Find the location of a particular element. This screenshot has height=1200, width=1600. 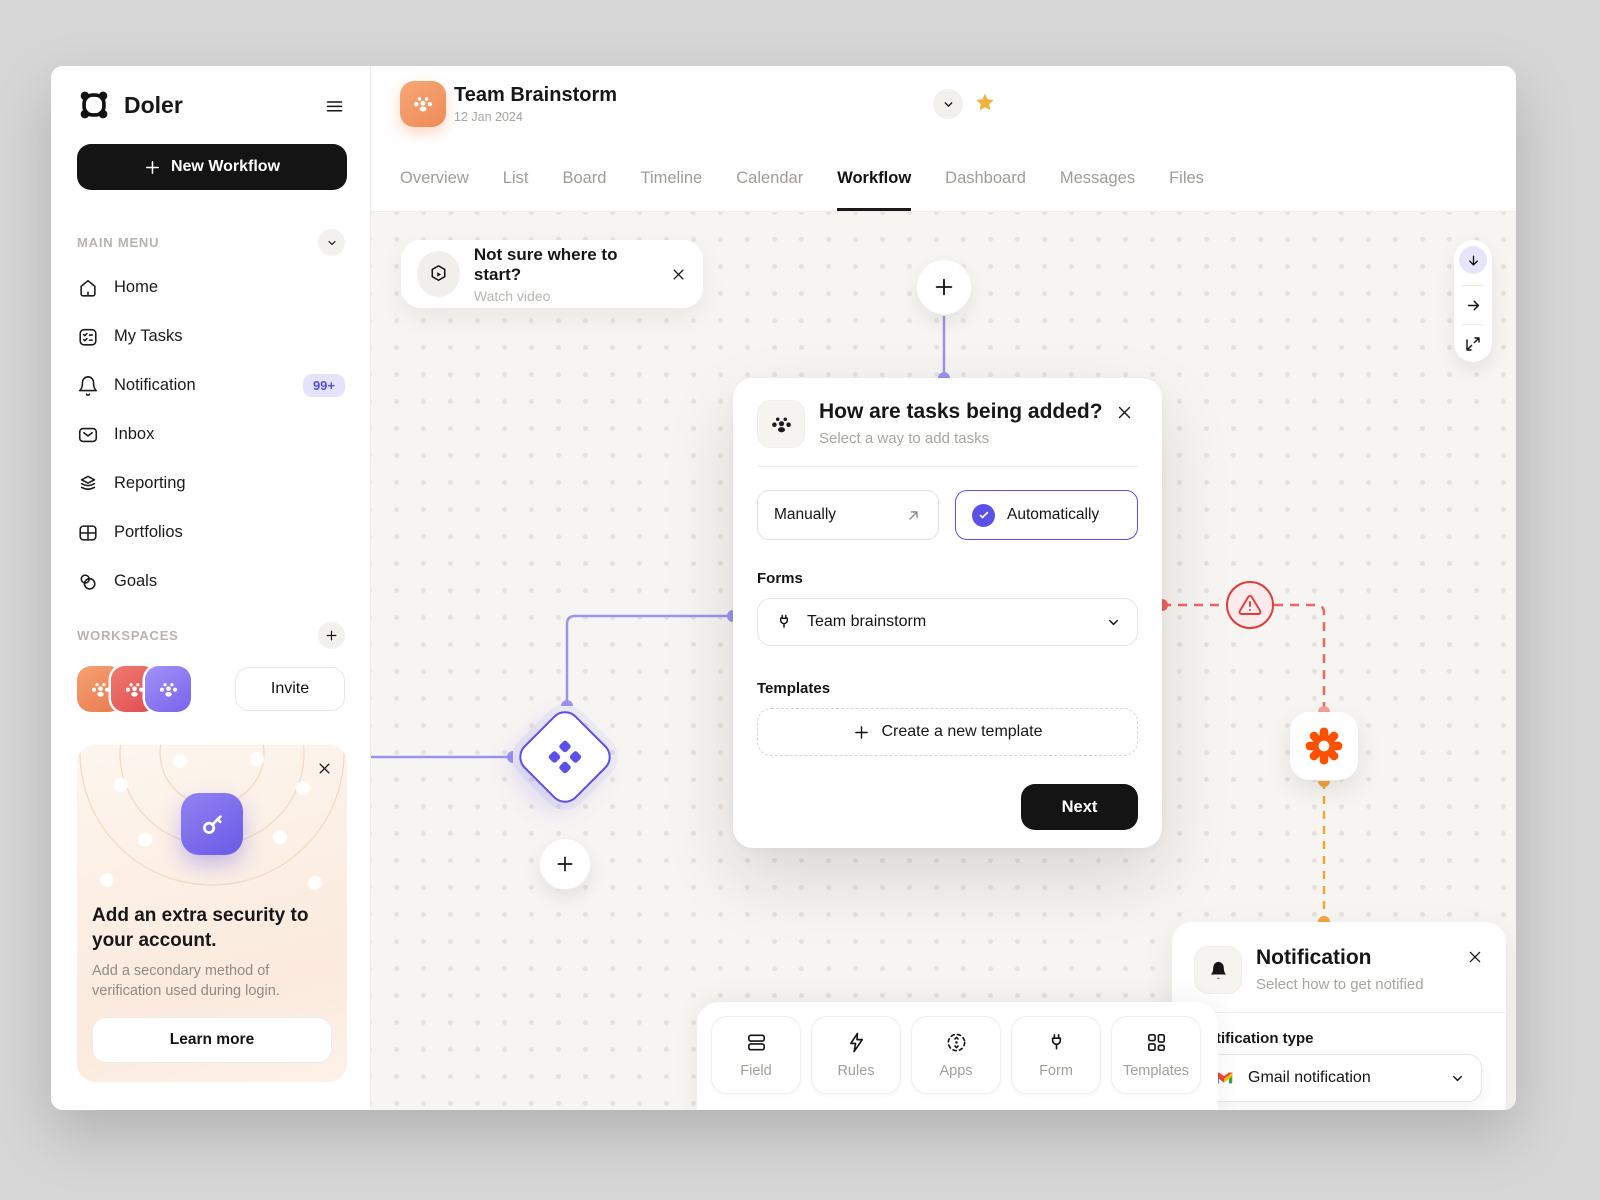

tab-calendar: Calendar is located at coordinates (770, 177).